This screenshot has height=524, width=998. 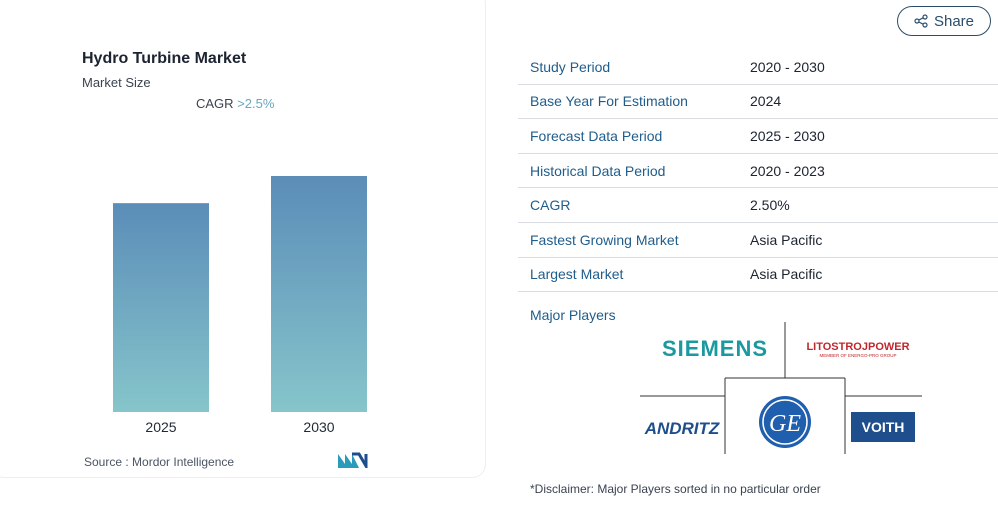 I want to click on info-row: CAGR 2.50%, so click(x=758, y=205).